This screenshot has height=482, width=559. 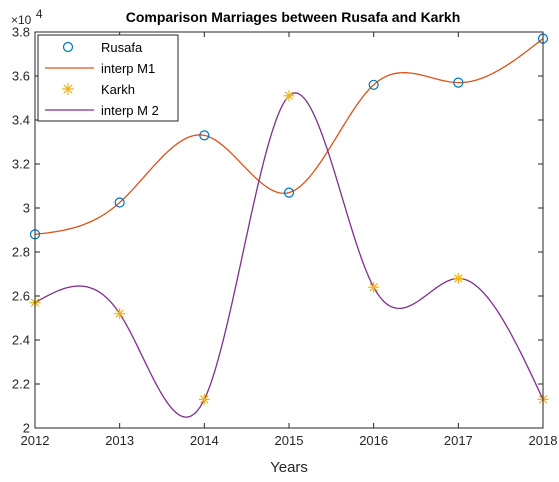 What do you see at coordinates (120, 314) in the screenshot?
I see `data-point-karkh-2013` at bounding box center [120, 314].